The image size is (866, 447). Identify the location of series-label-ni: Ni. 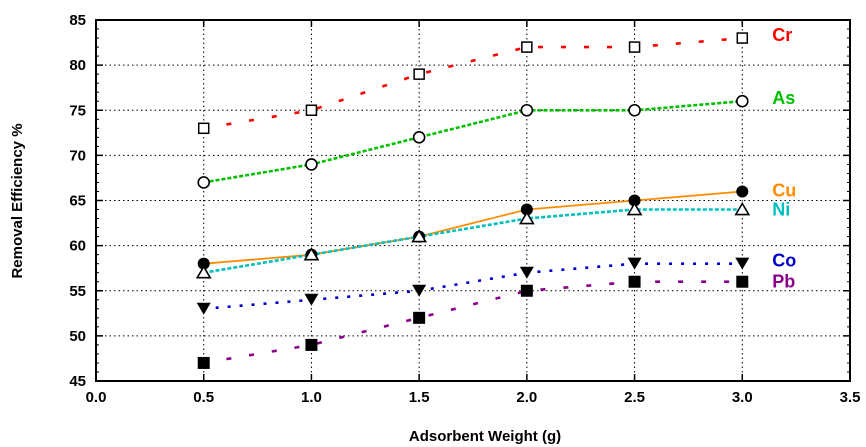
(781, 210).